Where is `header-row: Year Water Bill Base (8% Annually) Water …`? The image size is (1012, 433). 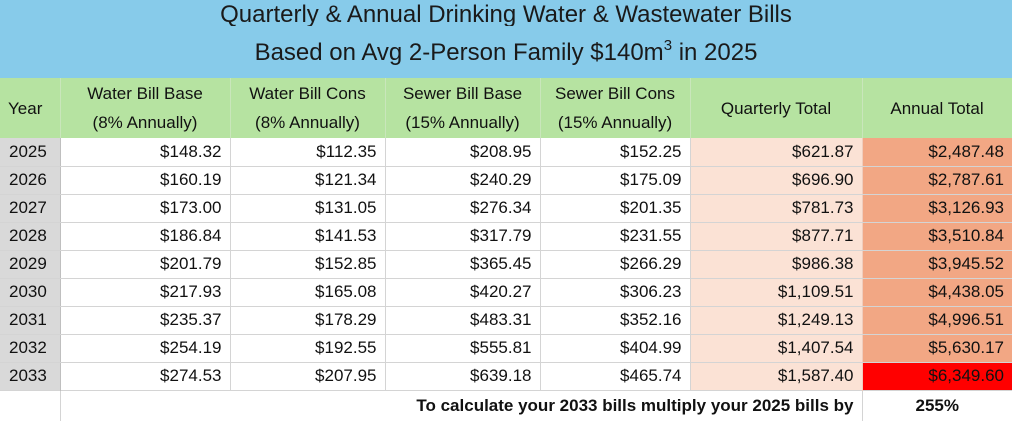
header-row: Year Water Bill Base (8% Annually) Water … is located at coordinates (506, 108).